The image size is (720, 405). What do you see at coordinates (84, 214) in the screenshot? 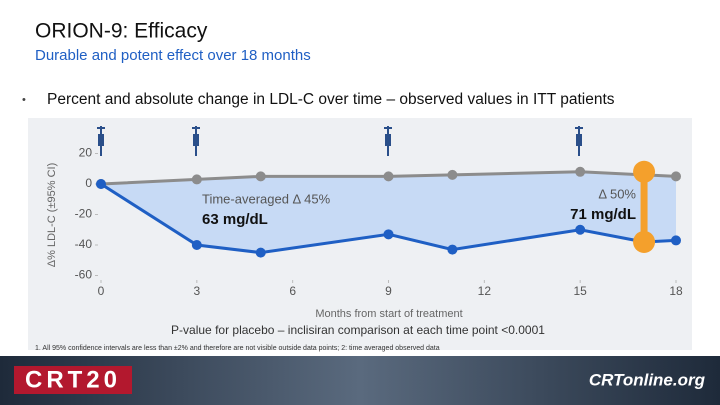
I see `y-tick-label: -20` at bounding box center [84, 214].